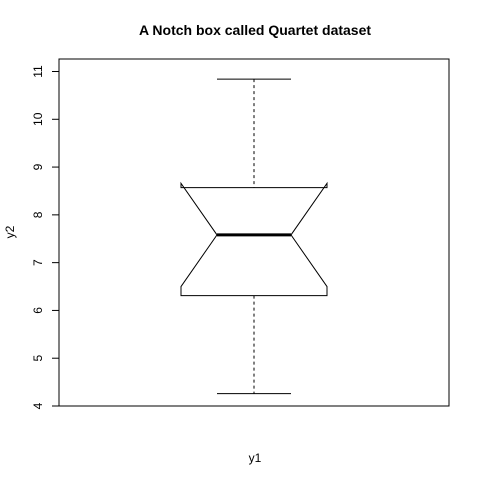 The height and width of the screenshot is (480, 480). Describe the element at coordinates (38, 71) in the screenshot. I see `y-tick-label-11: 11` at that location.